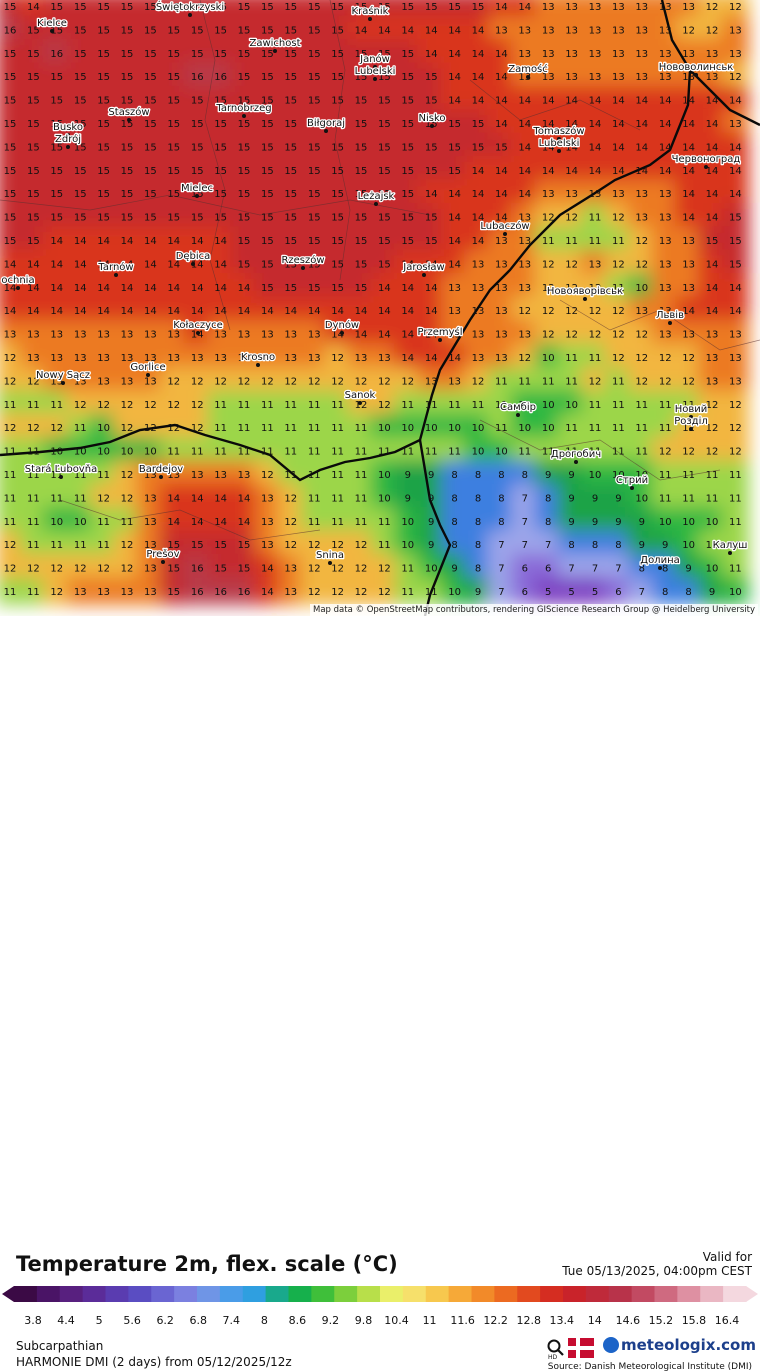 The image size is (760, 1372). Describe the element at coordinates (611, 1345) in the screenshot. I see `globe-icon` at that location.